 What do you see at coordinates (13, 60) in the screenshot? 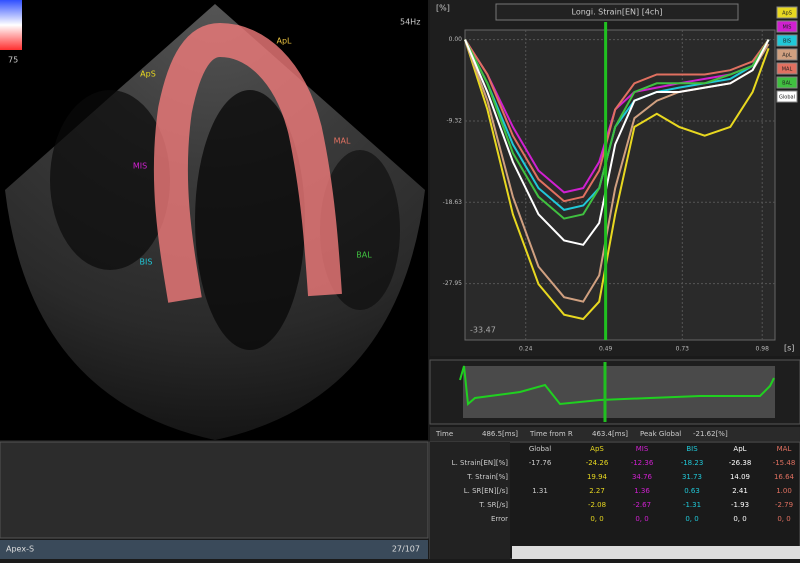
I see `scale-label: 75` at bounding box center [13, 60].